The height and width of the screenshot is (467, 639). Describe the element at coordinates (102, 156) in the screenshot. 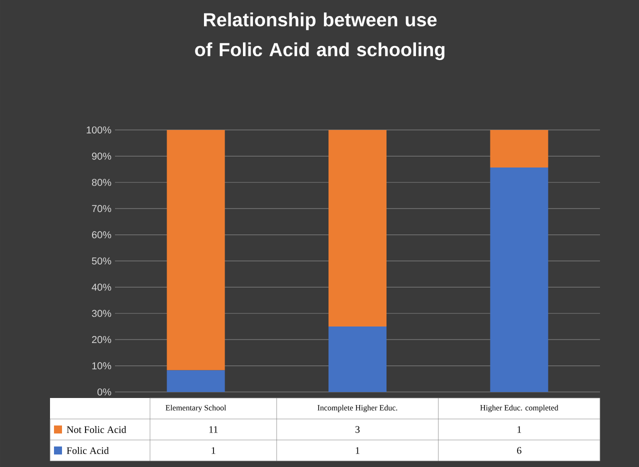

I see `y-tick-label: 90%` at that location.